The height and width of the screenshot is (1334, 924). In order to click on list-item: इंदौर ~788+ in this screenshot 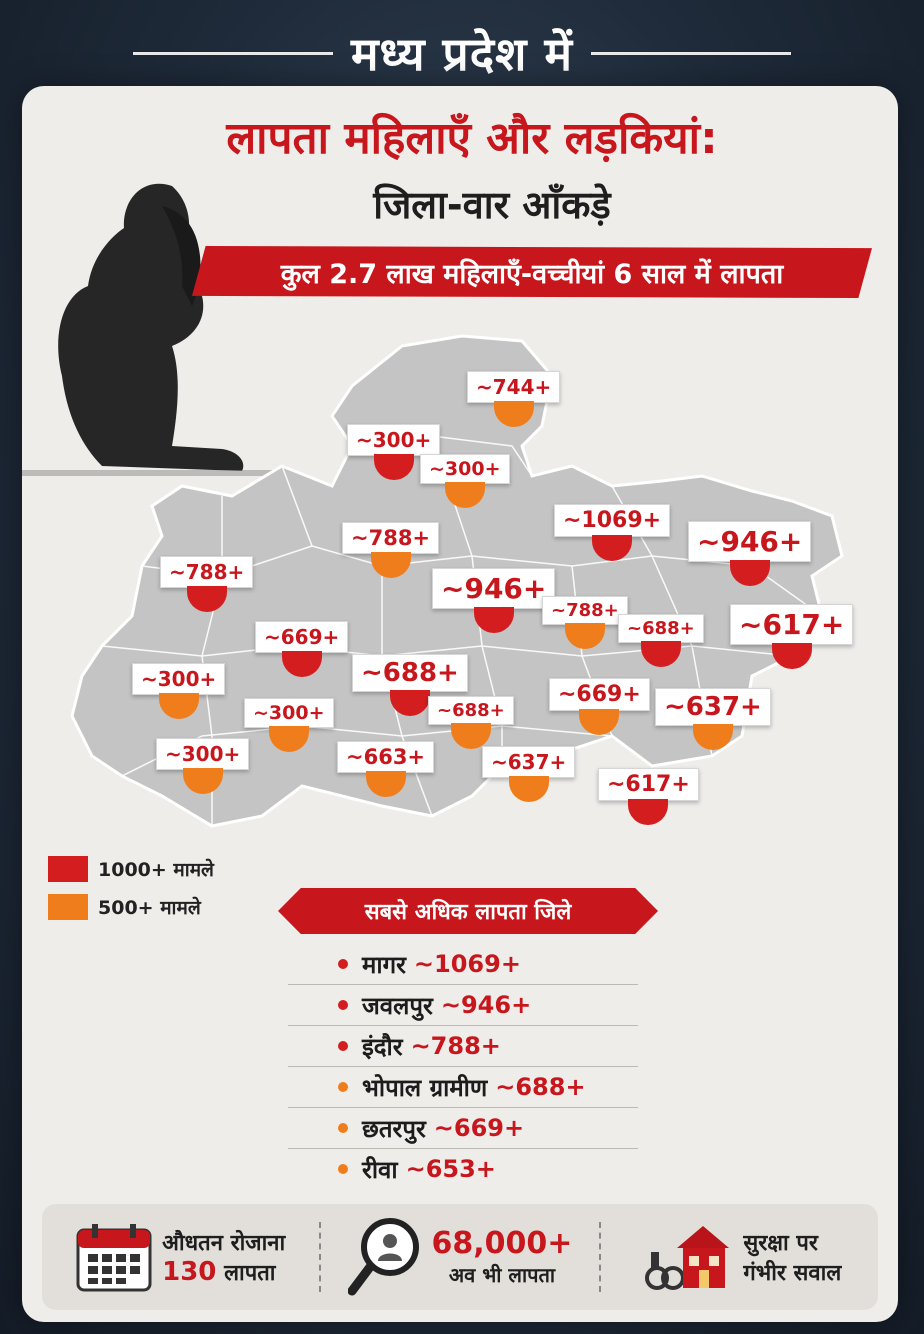, I will do `click(463, 1046)`.